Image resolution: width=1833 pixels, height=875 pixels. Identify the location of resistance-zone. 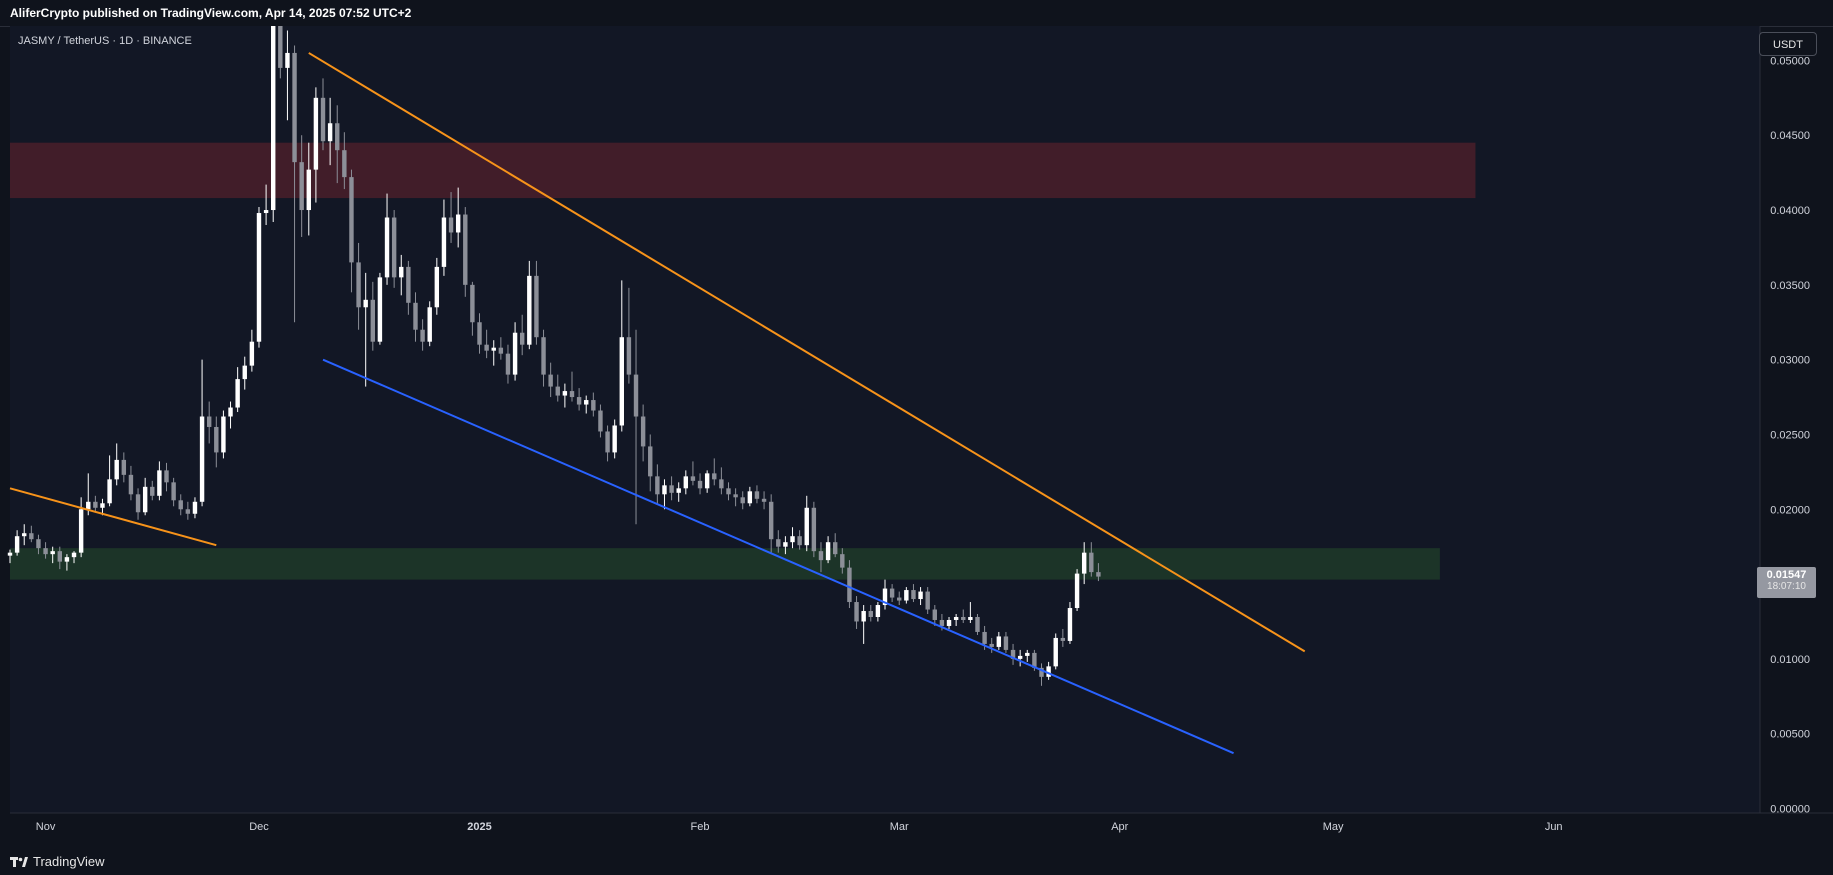
(743, 170).